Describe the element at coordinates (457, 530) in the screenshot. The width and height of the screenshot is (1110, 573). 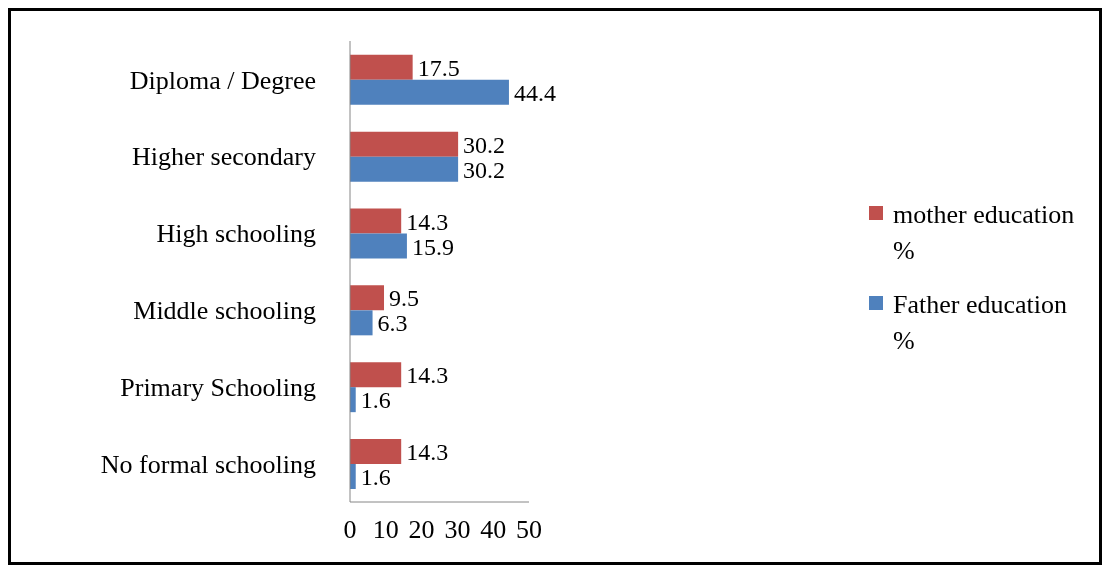
I see `x-tick-label: 30` at that location.